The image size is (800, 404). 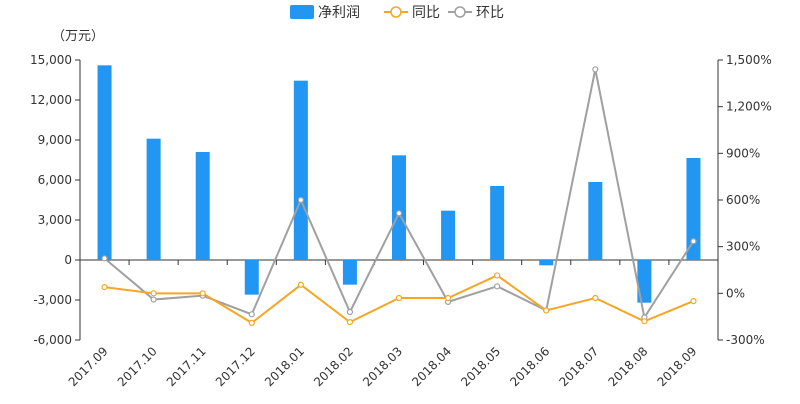 What do you see at coordinates (284, 366) in the screenshot?
I see `x-tick-label: 2018.01` at bounding box center [284, 366].